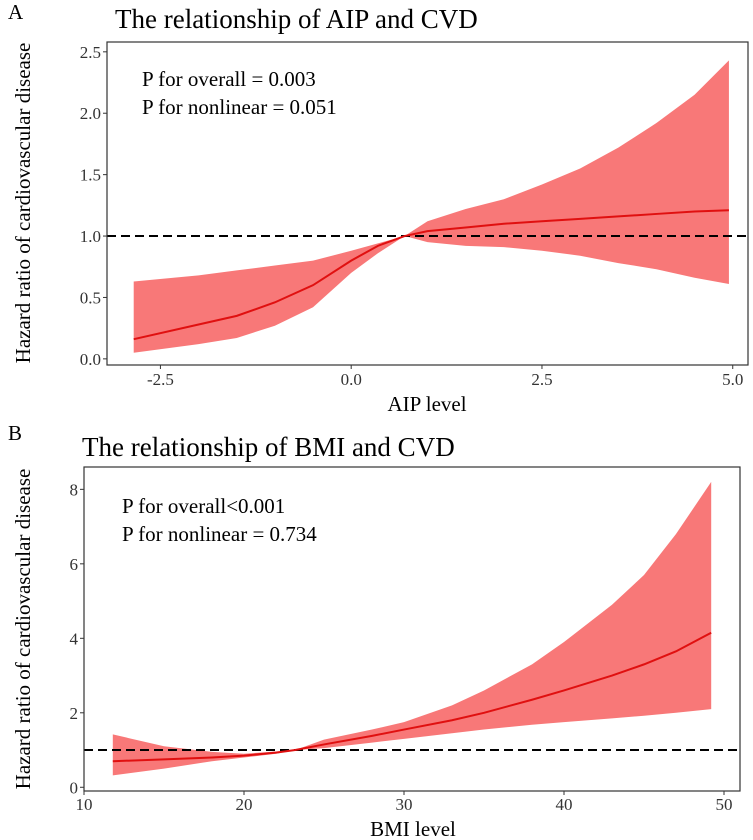  I want to click on x-tick-label: 20, so click(244, 804).